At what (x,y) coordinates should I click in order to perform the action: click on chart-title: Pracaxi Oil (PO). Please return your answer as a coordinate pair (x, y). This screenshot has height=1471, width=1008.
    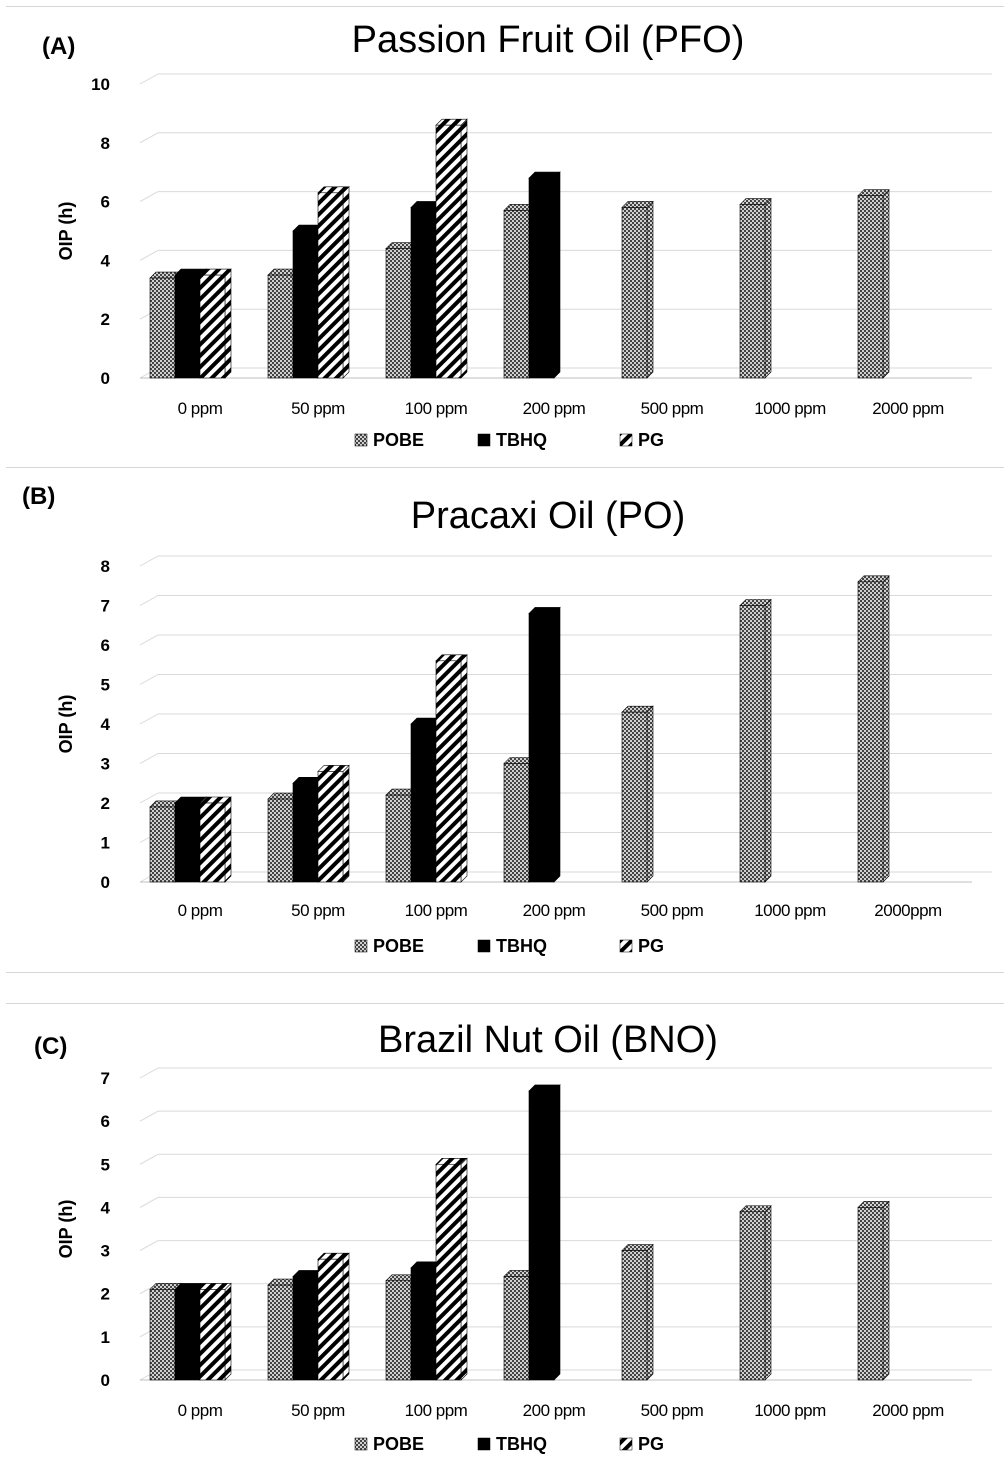
    Looking at the image, I should click on (548, 516).